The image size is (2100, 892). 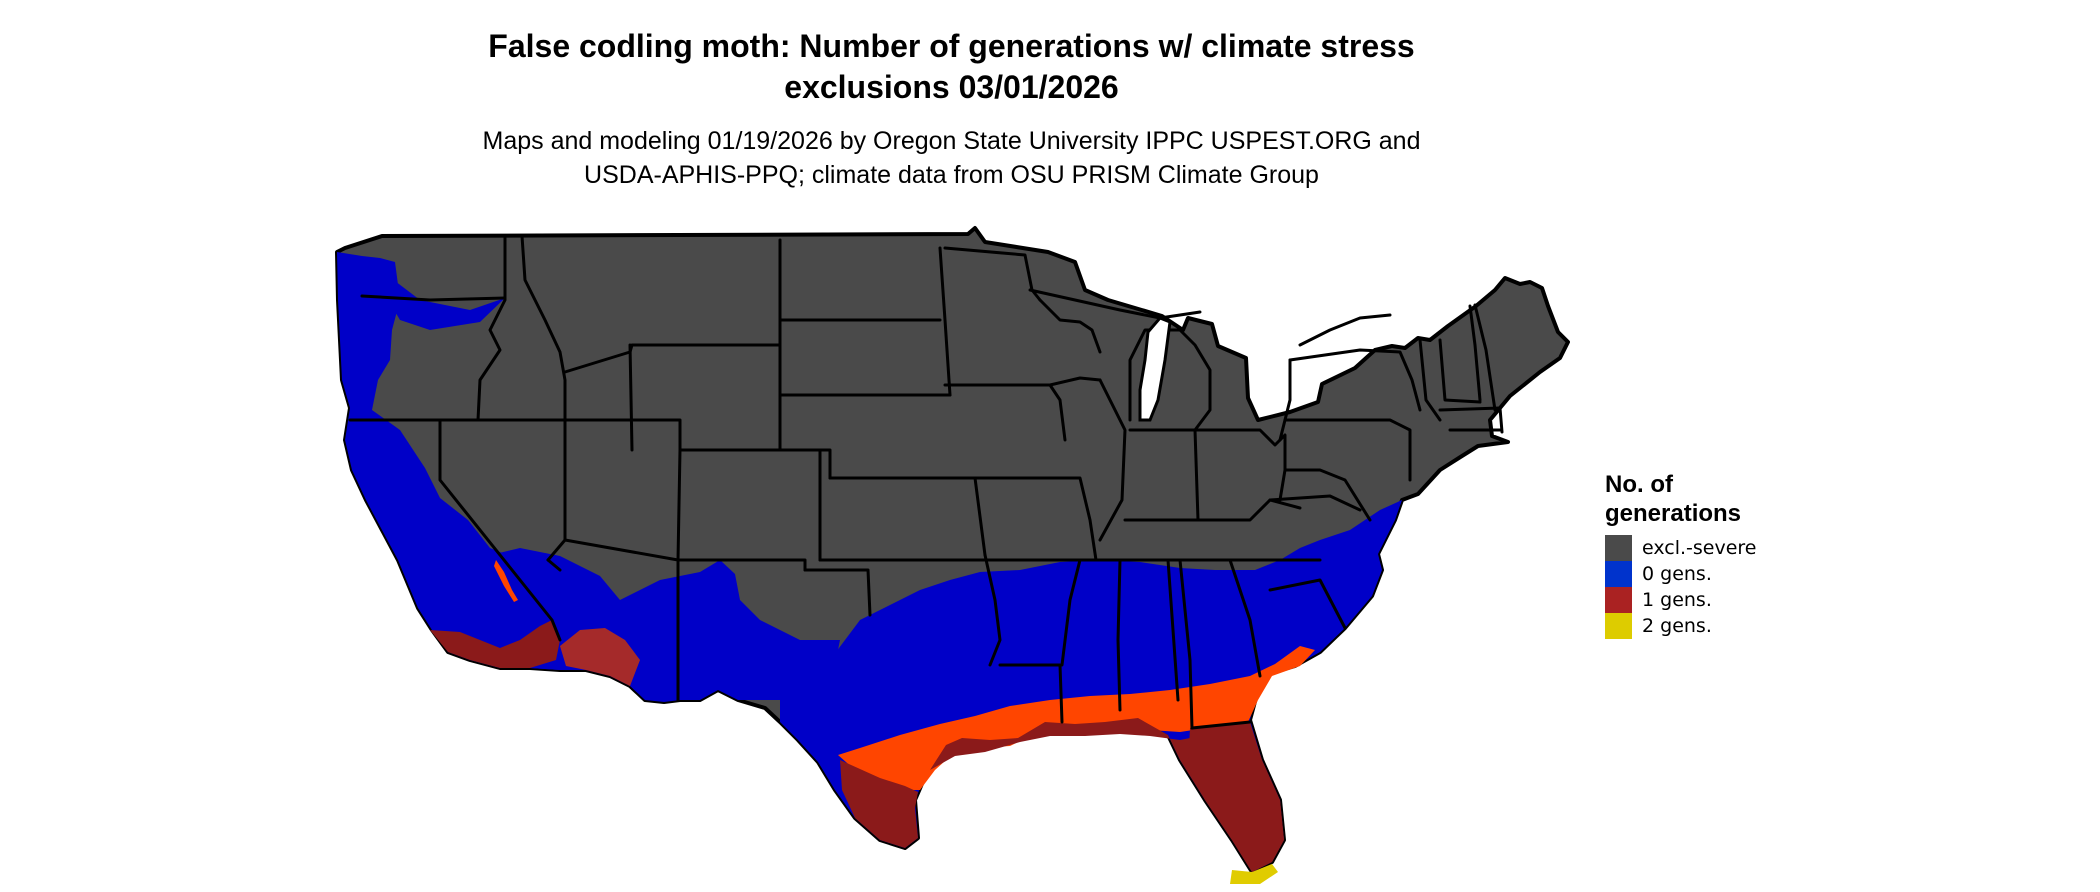 I want to click on south-florida-two-gen-region, so click(x=1254, y=874).